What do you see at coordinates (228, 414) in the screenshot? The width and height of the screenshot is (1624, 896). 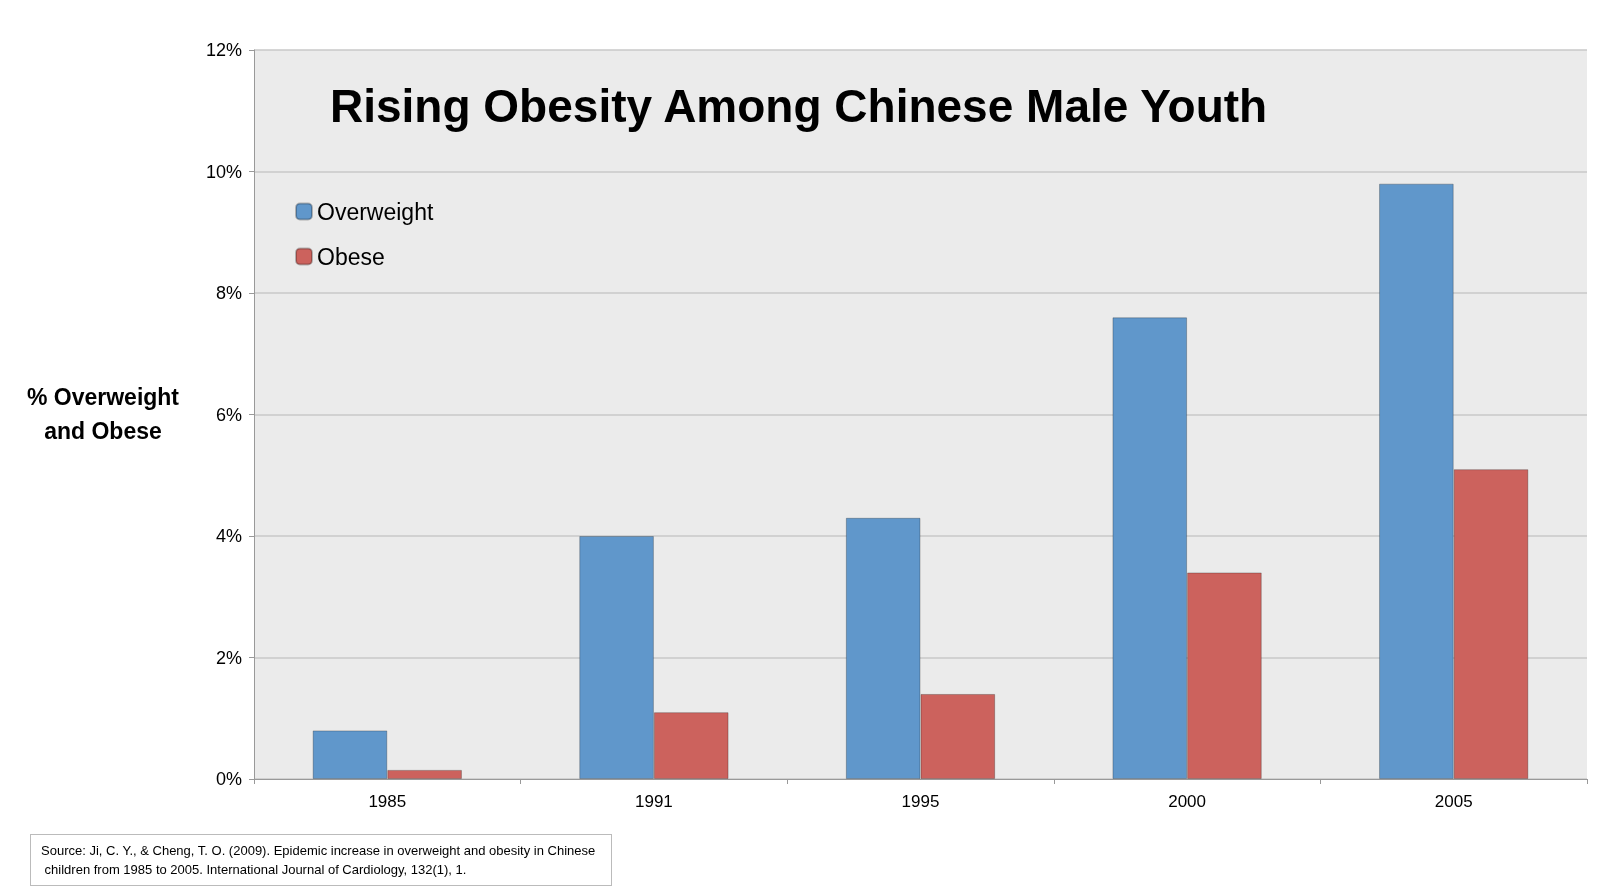 I see `y-tick-label: 6%` at bounding box center [228, 414].